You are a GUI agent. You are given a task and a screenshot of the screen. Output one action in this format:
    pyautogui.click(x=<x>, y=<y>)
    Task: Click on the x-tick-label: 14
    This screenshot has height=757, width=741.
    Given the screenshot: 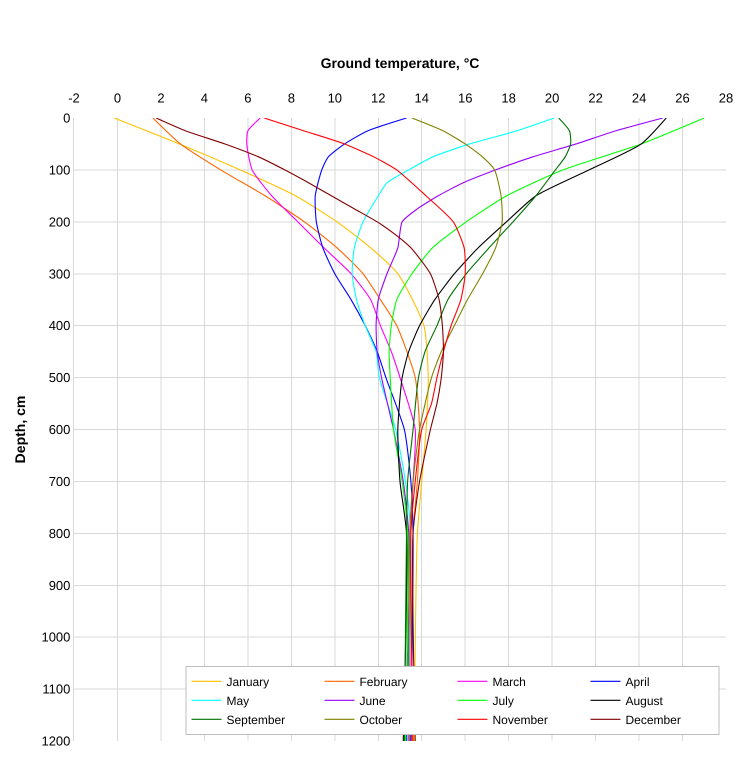 What is the action you would take?
    pyautogui.click(x=421, y=98)
    